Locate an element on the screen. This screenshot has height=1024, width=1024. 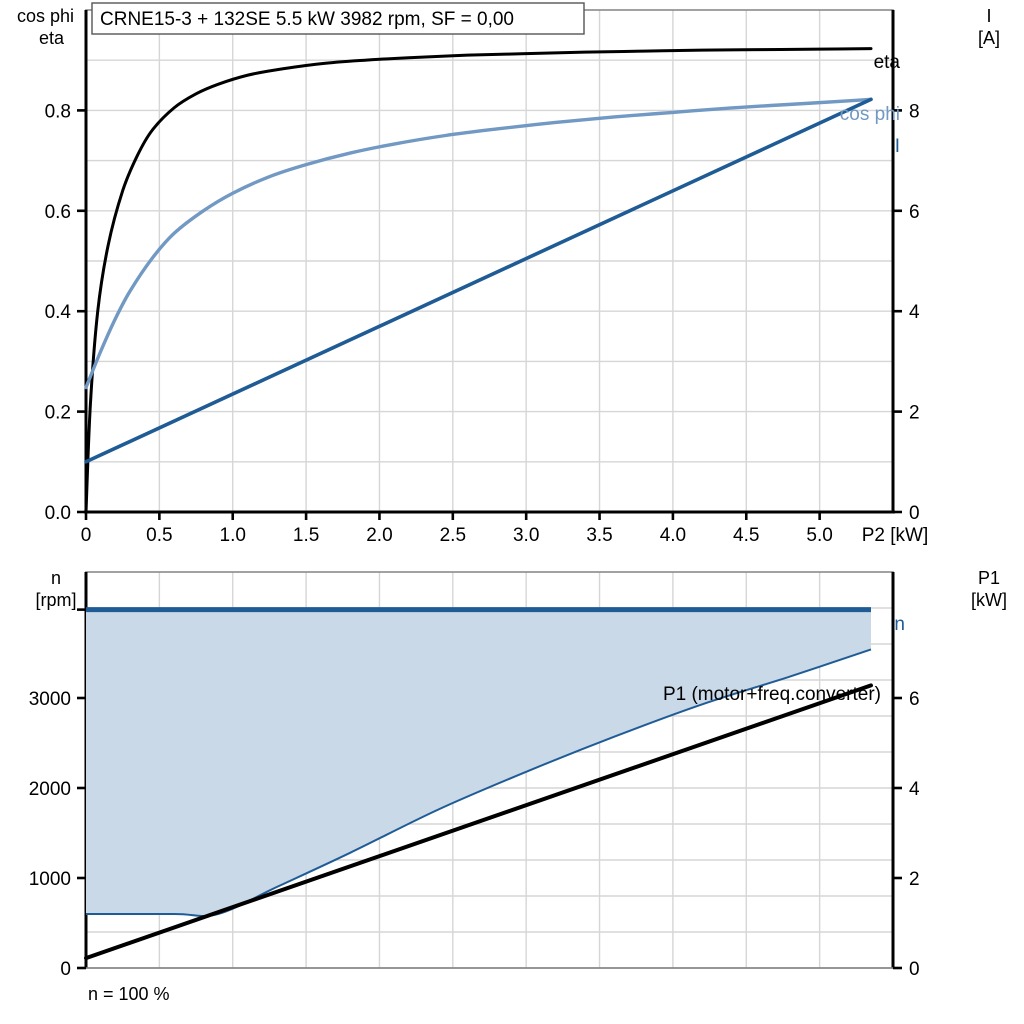
x-tick-label: 5.0 is located at coordinates (819, 535).